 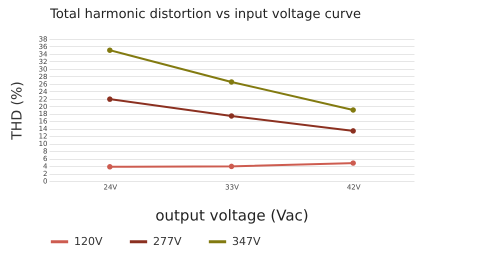 What do you see at coordinates (205, 14) in the screenshot?
I see `chart-title: Total harmonic distortion vs input voltage curve` at bounding box center [205, 14].